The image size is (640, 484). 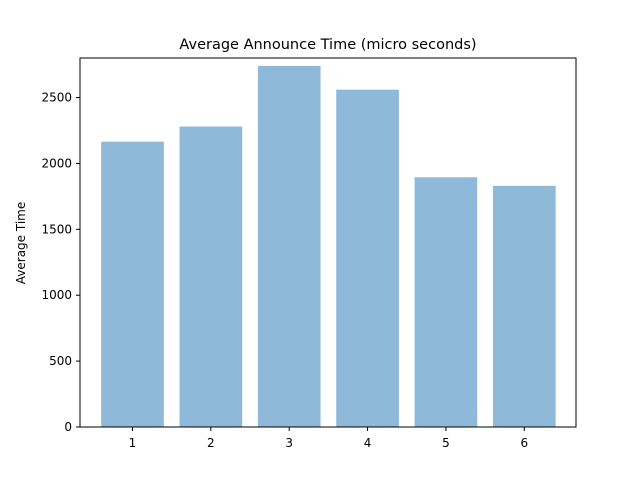 What do you see at coordinates (368, 443) in the screenshot?
I see `x-tick-label-4: 4` at bounding box center [368, 443].